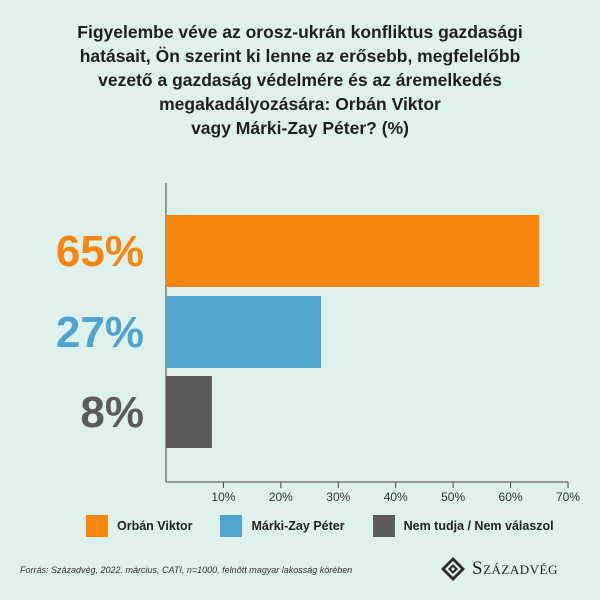 The height and width of the screenshot is (600, 600). I want to click on bar-orban, so click(353, 251).